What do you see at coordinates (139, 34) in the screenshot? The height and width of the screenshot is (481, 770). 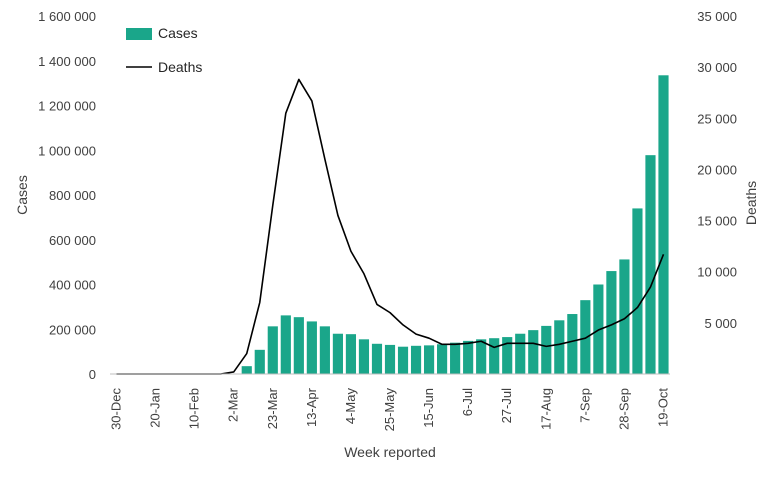 I see `legend-cases-swatch` at bounding box center [139, 34].